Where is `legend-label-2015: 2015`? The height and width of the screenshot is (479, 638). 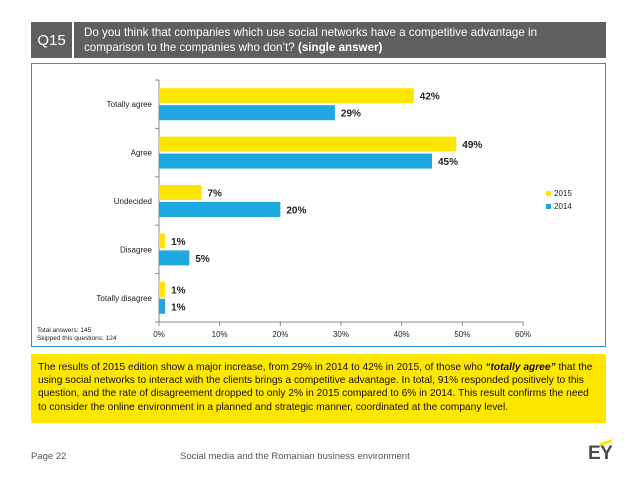
legend-label-2015: 2015 is located at coordinates (563, 193).